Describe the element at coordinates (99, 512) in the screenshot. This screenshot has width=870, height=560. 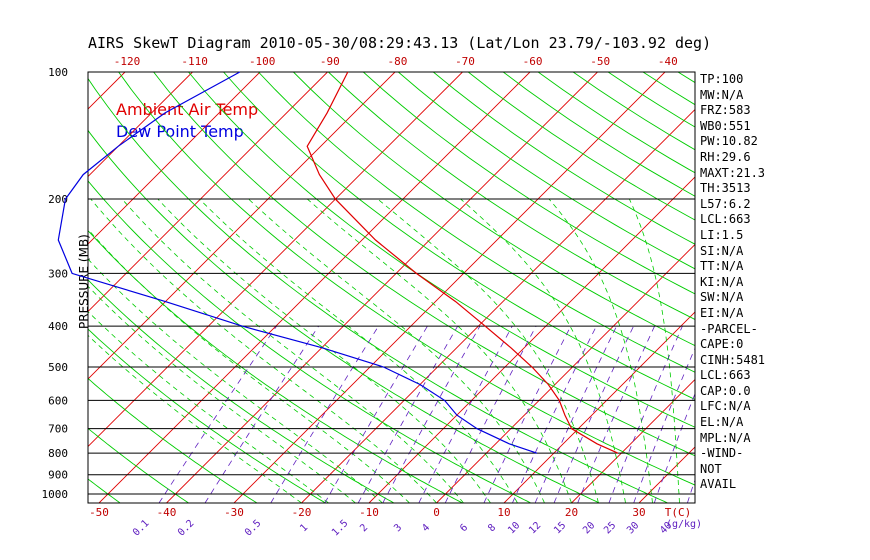
I see `bottom-temp-tick-label: -50` at that location.